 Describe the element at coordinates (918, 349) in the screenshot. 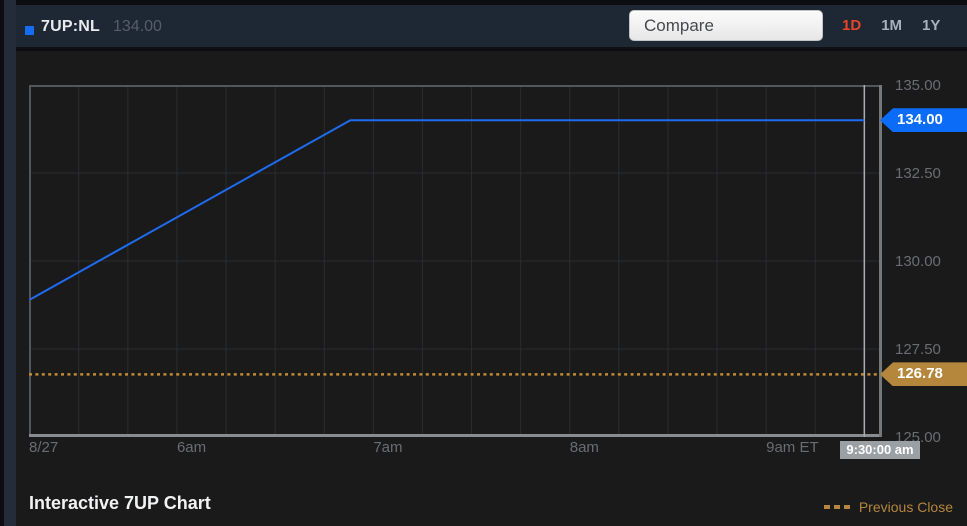

I see `y-axis-label: 127.50` at that location.